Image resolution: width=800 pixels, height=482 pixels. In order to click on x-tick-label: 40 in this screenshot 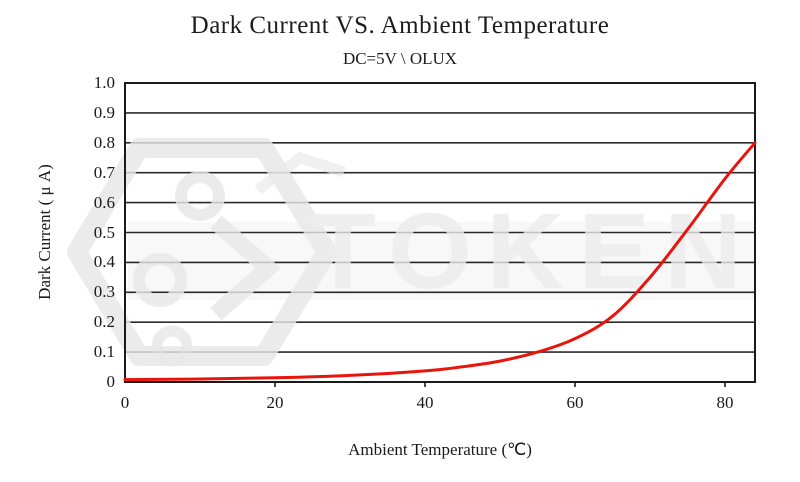, I will do `click(425, 402)`.